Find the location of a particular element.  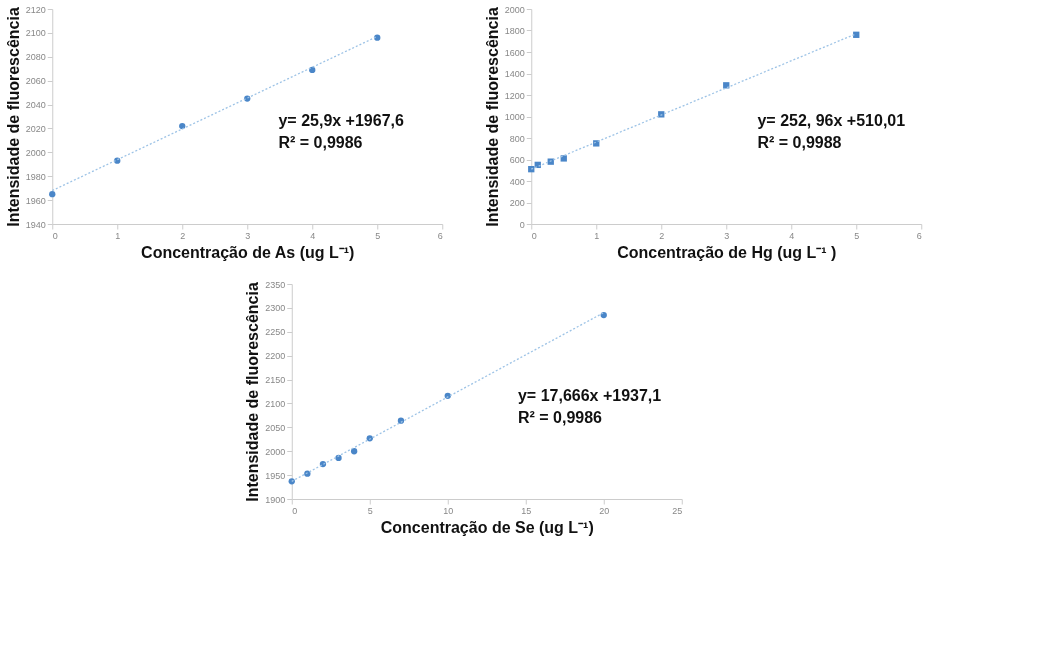

y-tick-label: 1980 is located at coordinates (35, 176).